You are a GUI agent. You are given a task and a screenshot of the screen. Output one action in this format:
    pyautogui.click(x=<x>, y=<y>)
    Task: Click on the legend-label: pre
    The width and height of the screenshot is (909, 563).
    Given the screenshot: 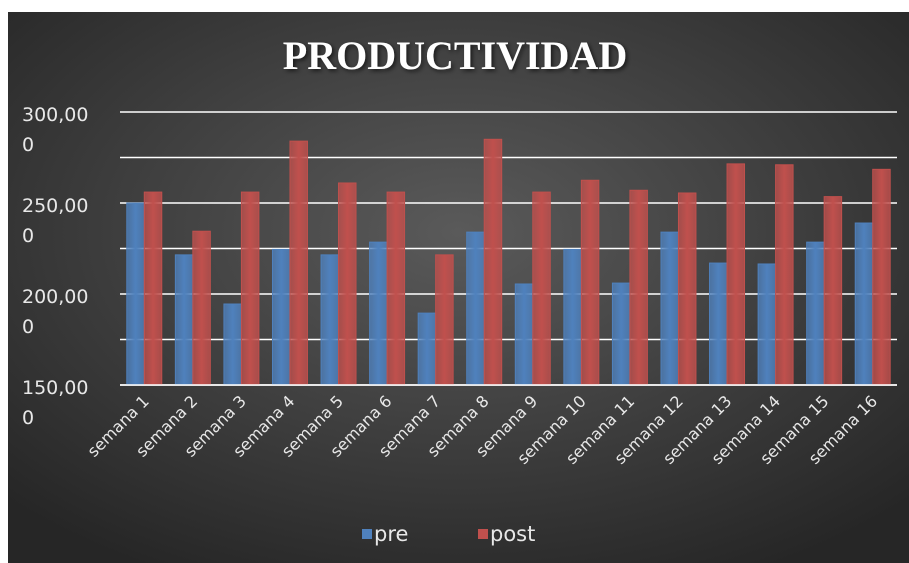 What is the action you would take?
    pyautogui.click(x=391, y=534)
    